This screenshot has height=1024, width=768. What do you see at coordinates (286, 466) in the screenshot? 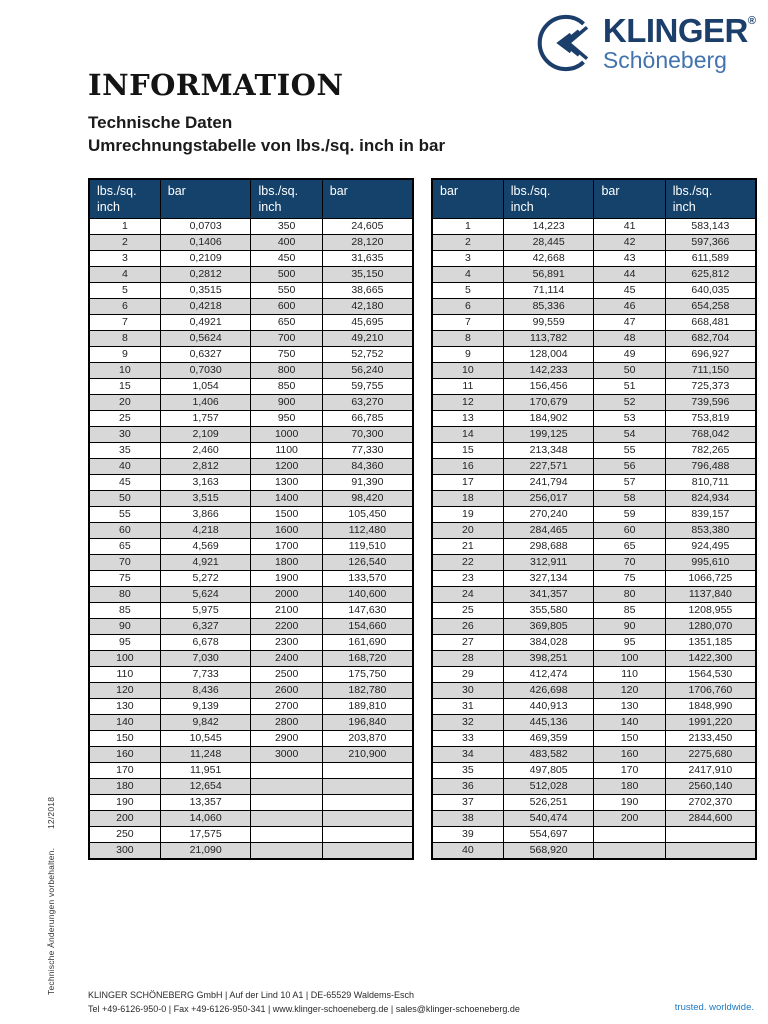
I see `table-cell: 1200` at bounding box center [286, 466].